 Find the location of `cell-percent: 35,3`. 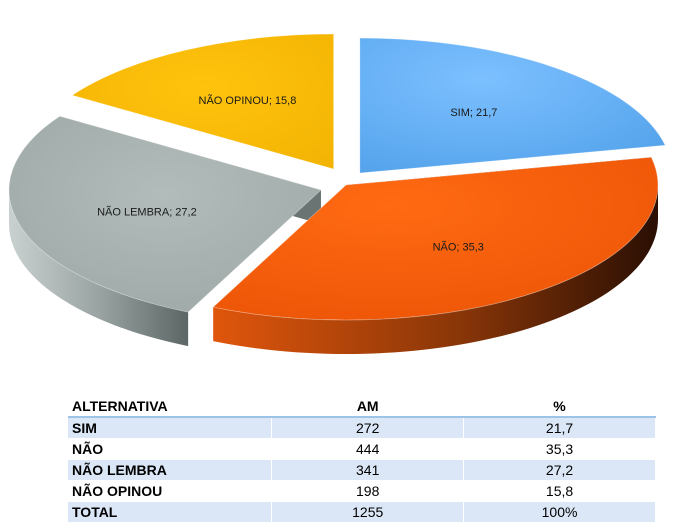

cell-percent: 35,3 is located at coordinates (559, 449).